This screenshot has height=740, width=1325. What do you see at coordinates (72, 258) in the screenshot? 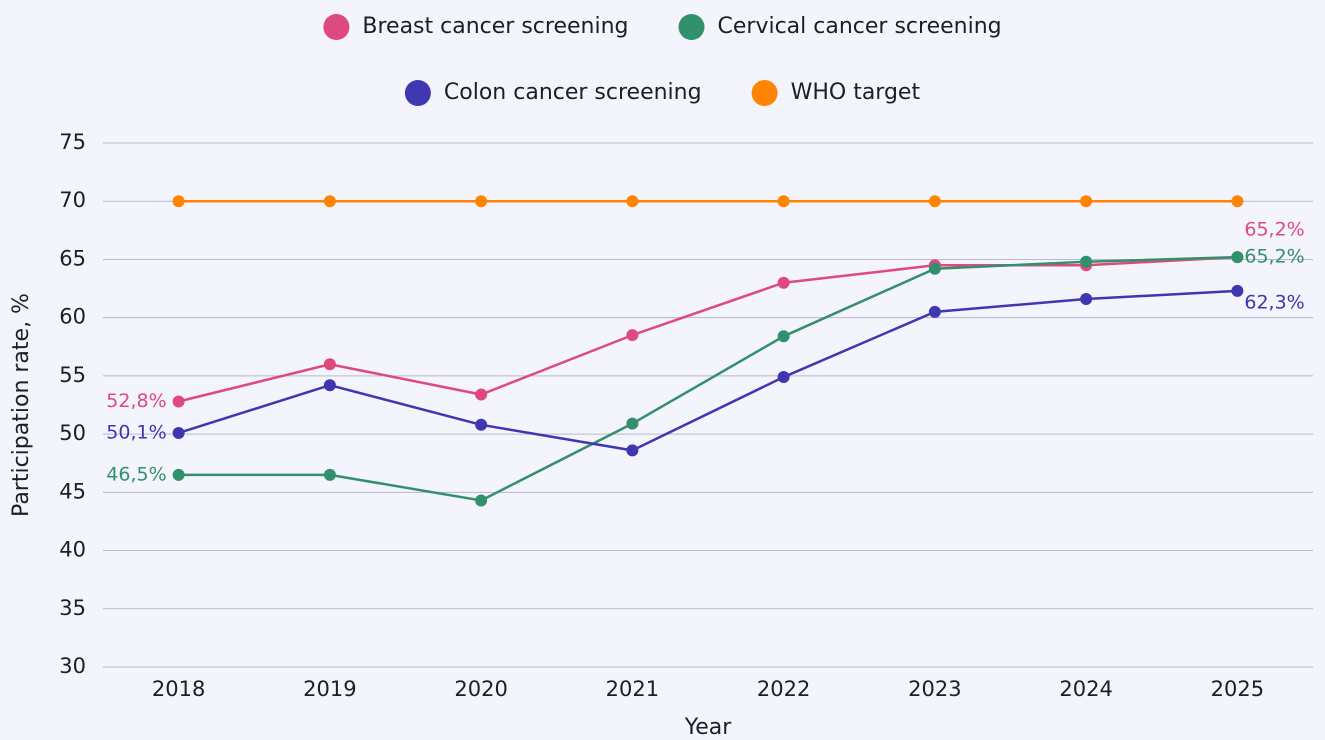
I see `y-tick-label: 65` at bounding box center [72, 258].